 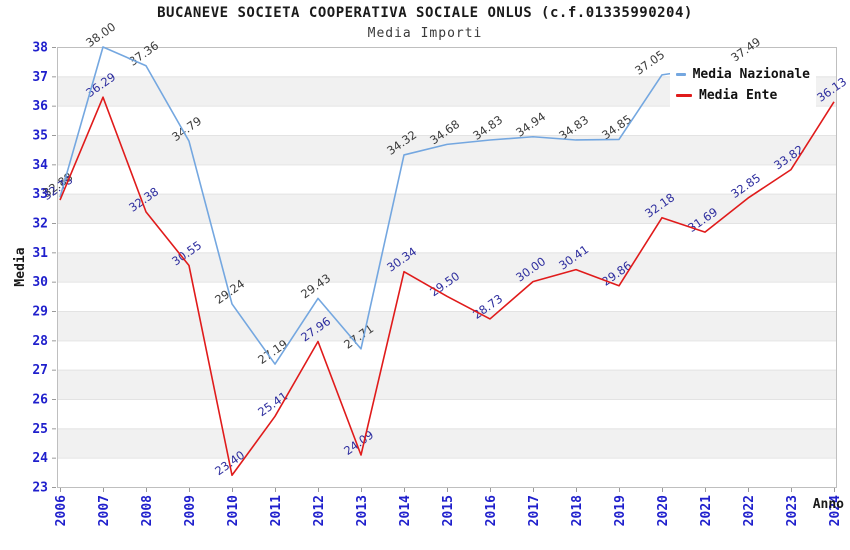 What do you see at coordinates (319, 510) in the screenshot?
I see `x-tick-label: 2012` at bounding box center [319, 510].